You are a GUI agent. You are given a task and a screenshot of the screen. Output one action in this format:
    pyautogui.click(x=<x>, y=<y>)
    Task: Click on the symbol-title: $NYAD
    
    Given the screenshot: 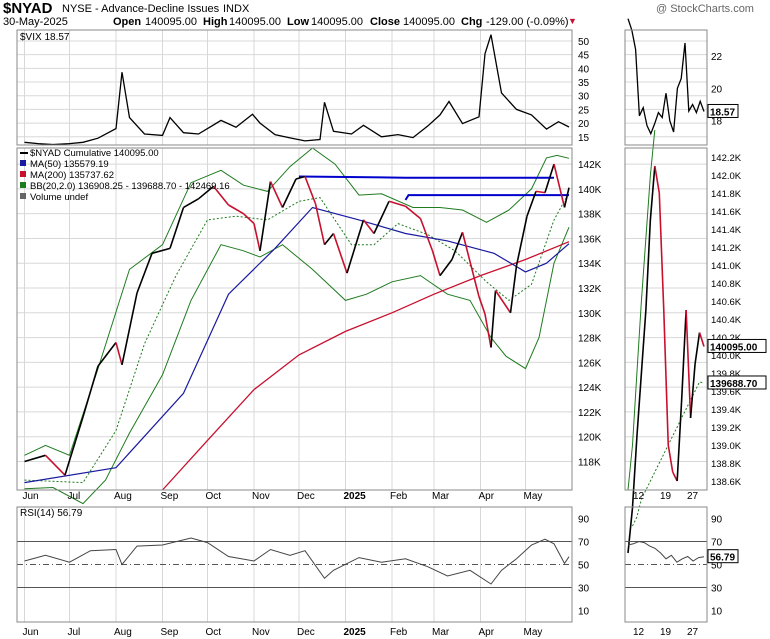 What is the action you would take?
    pyautogui.click(x=28, y=8)
    